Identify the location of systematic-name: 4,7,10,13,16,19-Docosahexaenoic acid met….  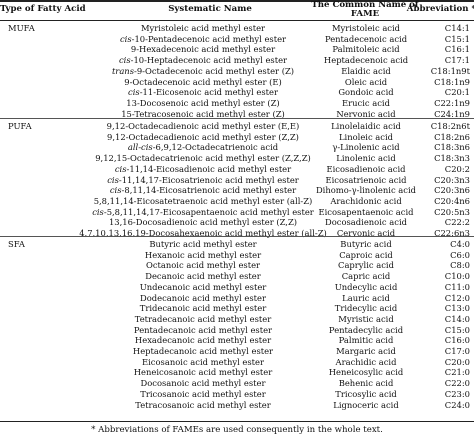
(203, 233).